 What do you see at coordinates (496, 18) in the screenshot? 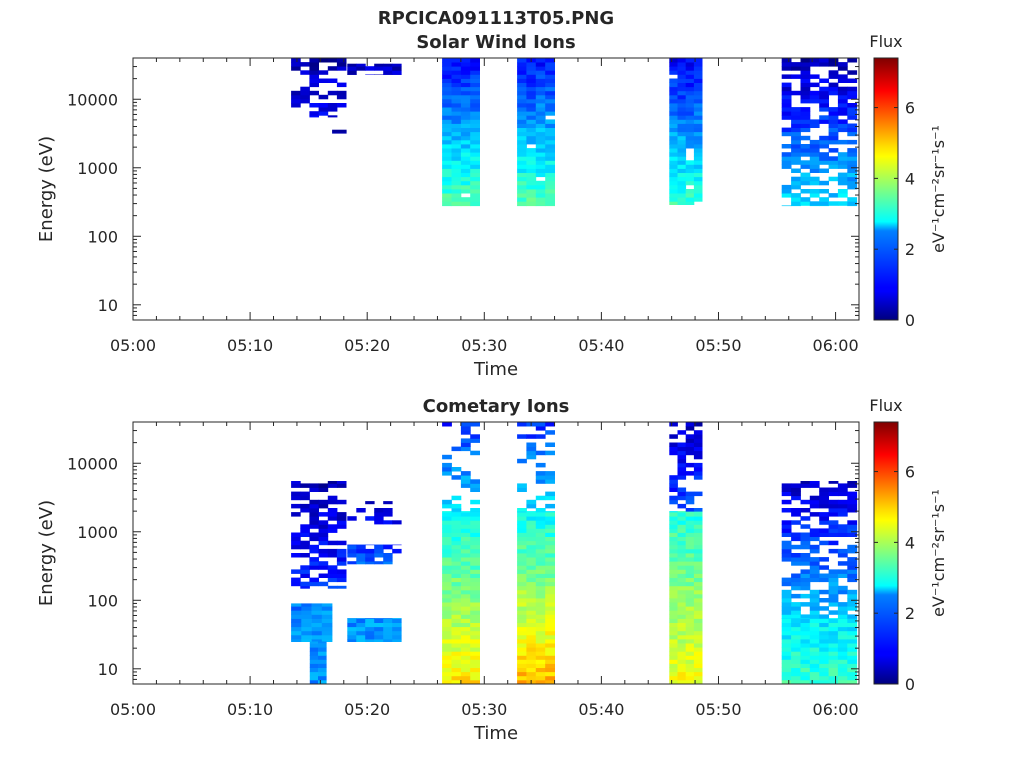
I see `figure-filename: RPCICA091113T05.PNG` at bounding box center [496, 18].